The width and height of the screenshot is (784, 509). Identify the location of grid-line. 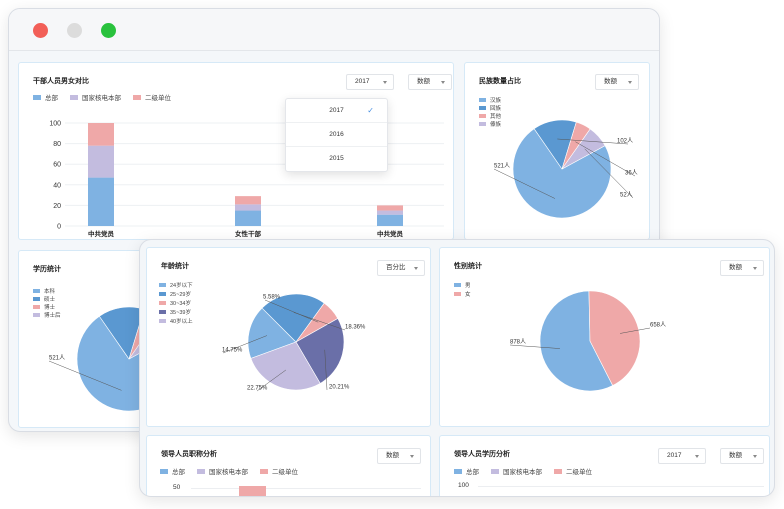
(621, 486).